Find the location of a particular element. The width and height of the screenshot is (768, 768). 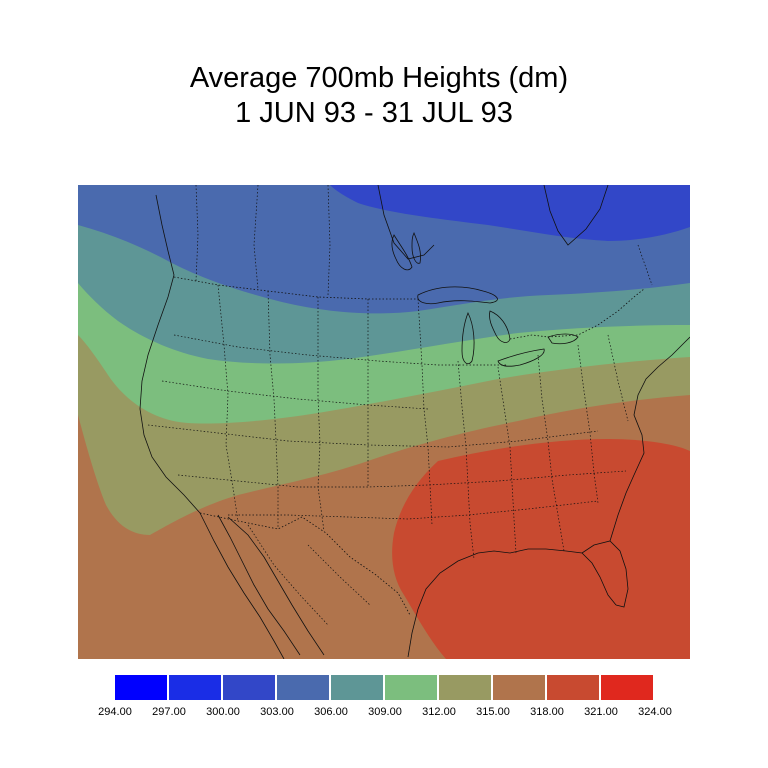

hudson-bay-coast is located at coordinates (406, 222).